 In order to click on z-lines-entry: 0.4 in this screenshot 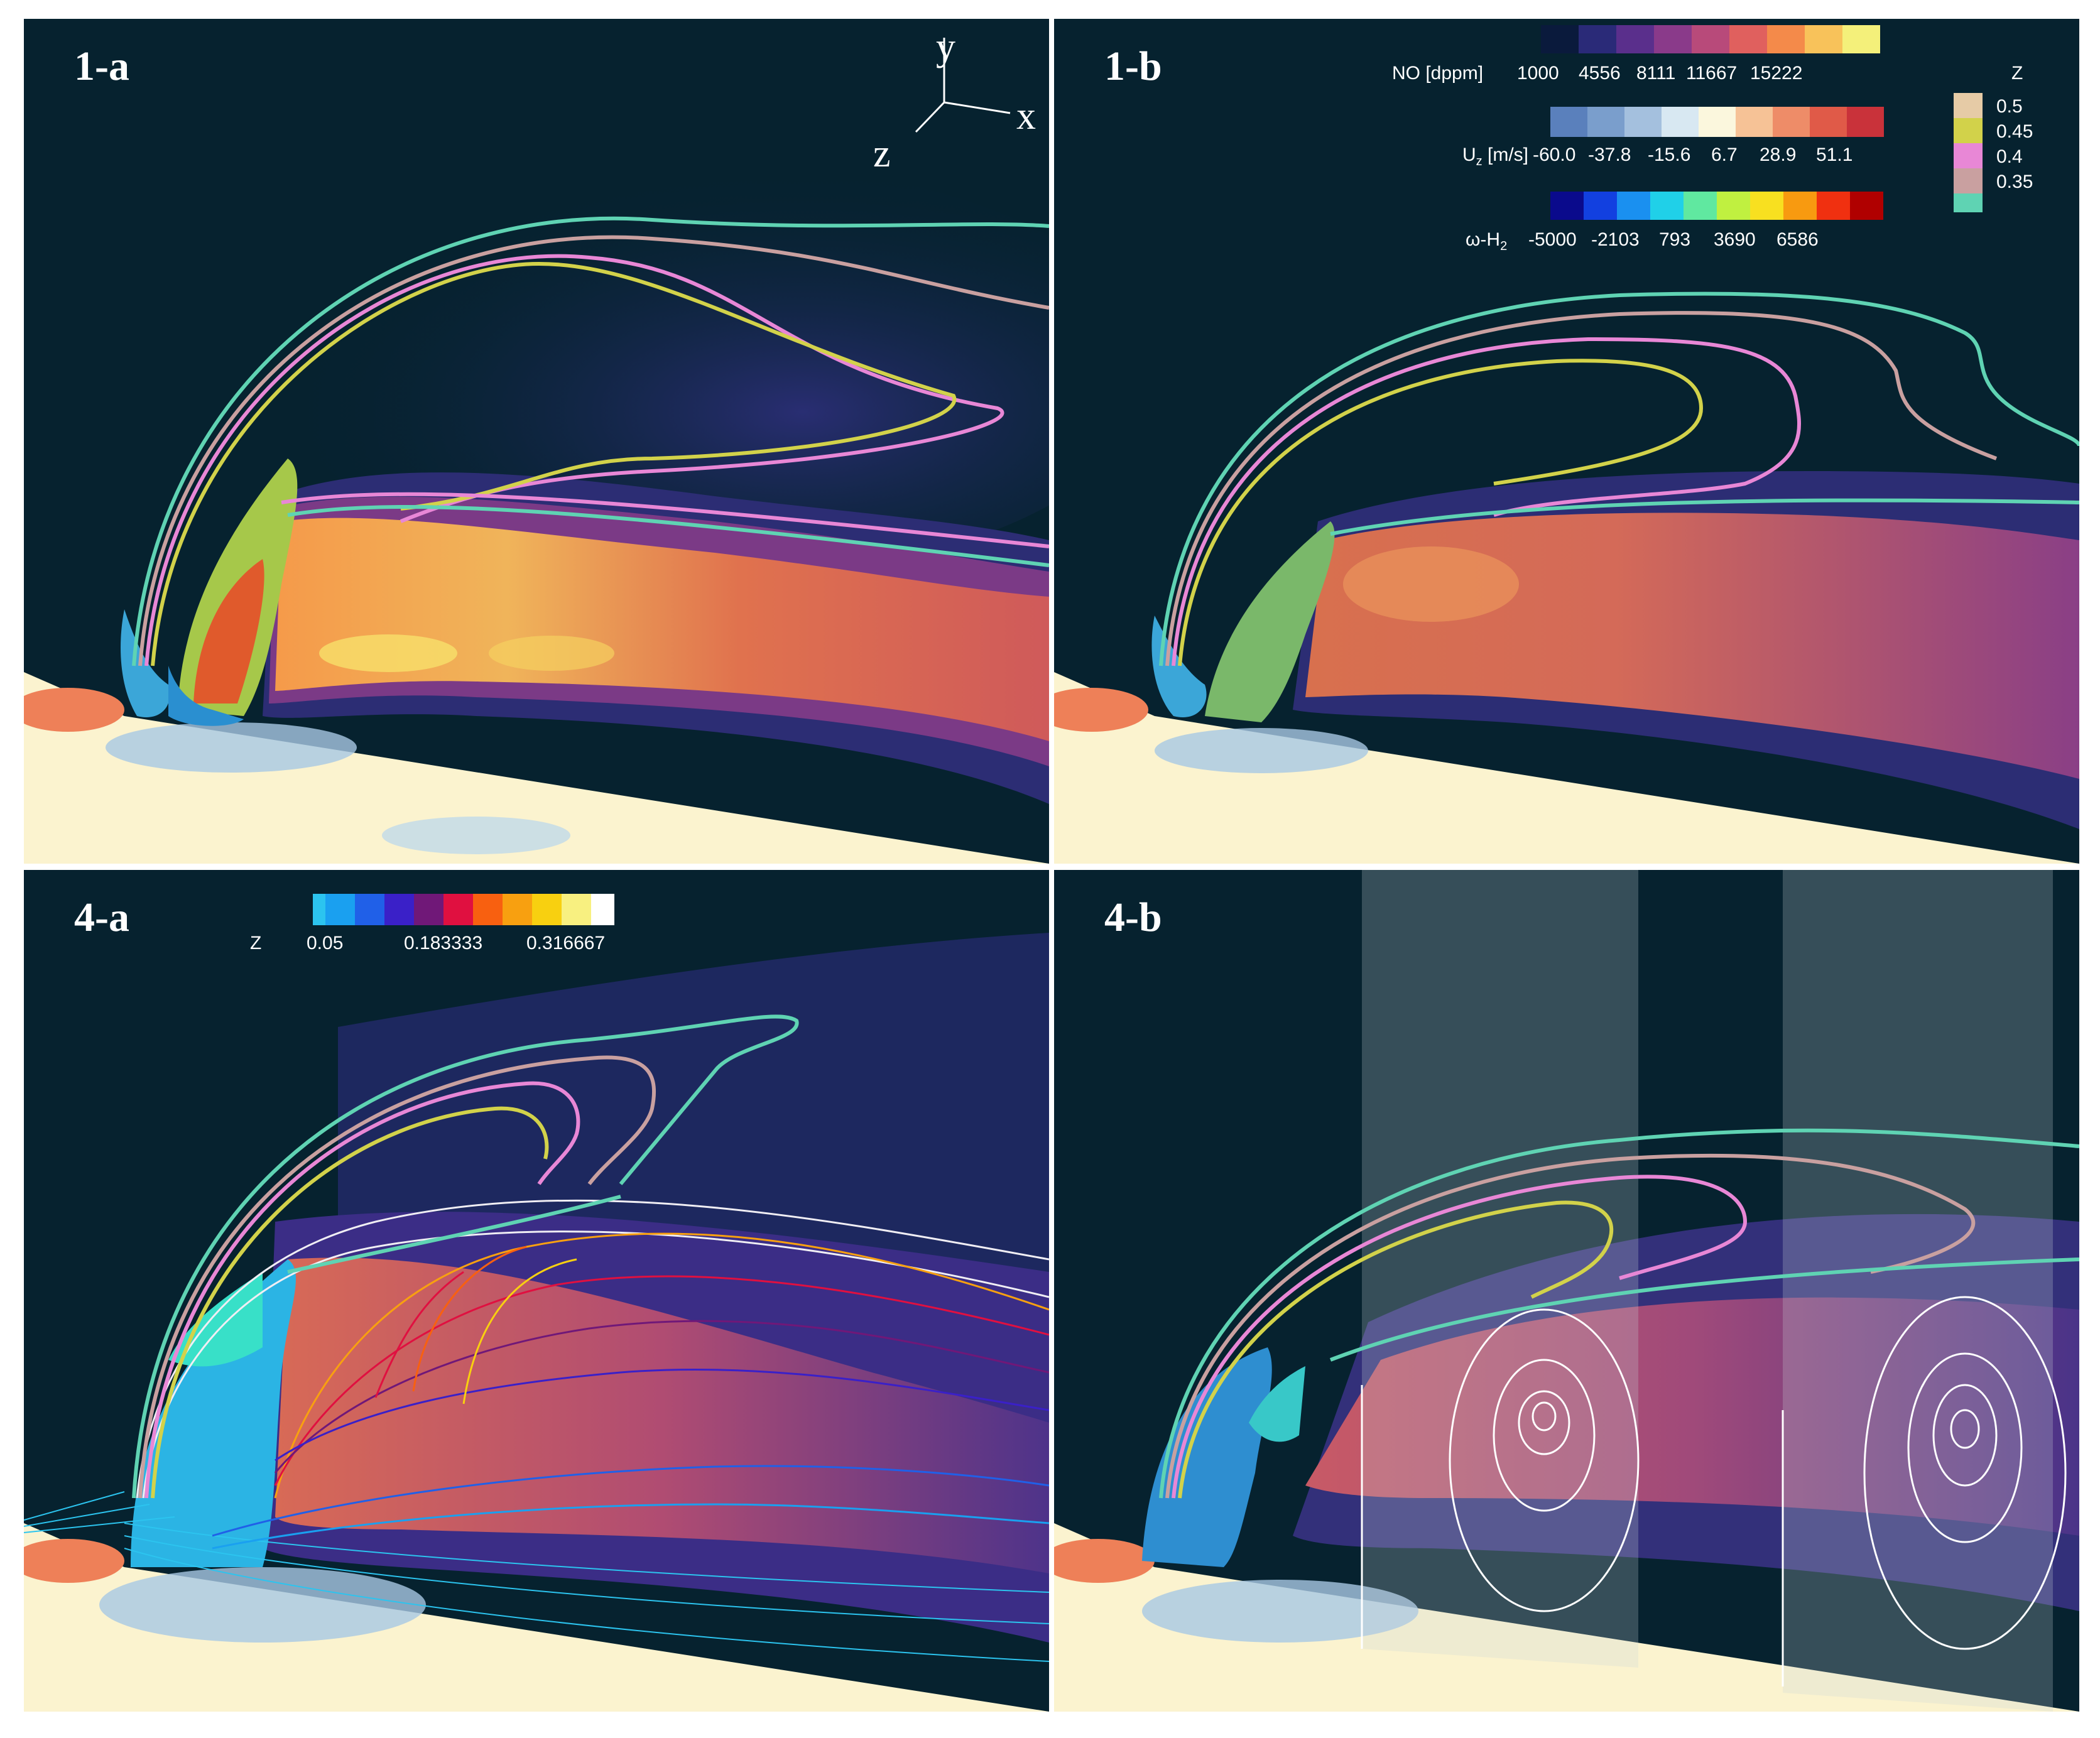, I will do `click(2009, 157)`.